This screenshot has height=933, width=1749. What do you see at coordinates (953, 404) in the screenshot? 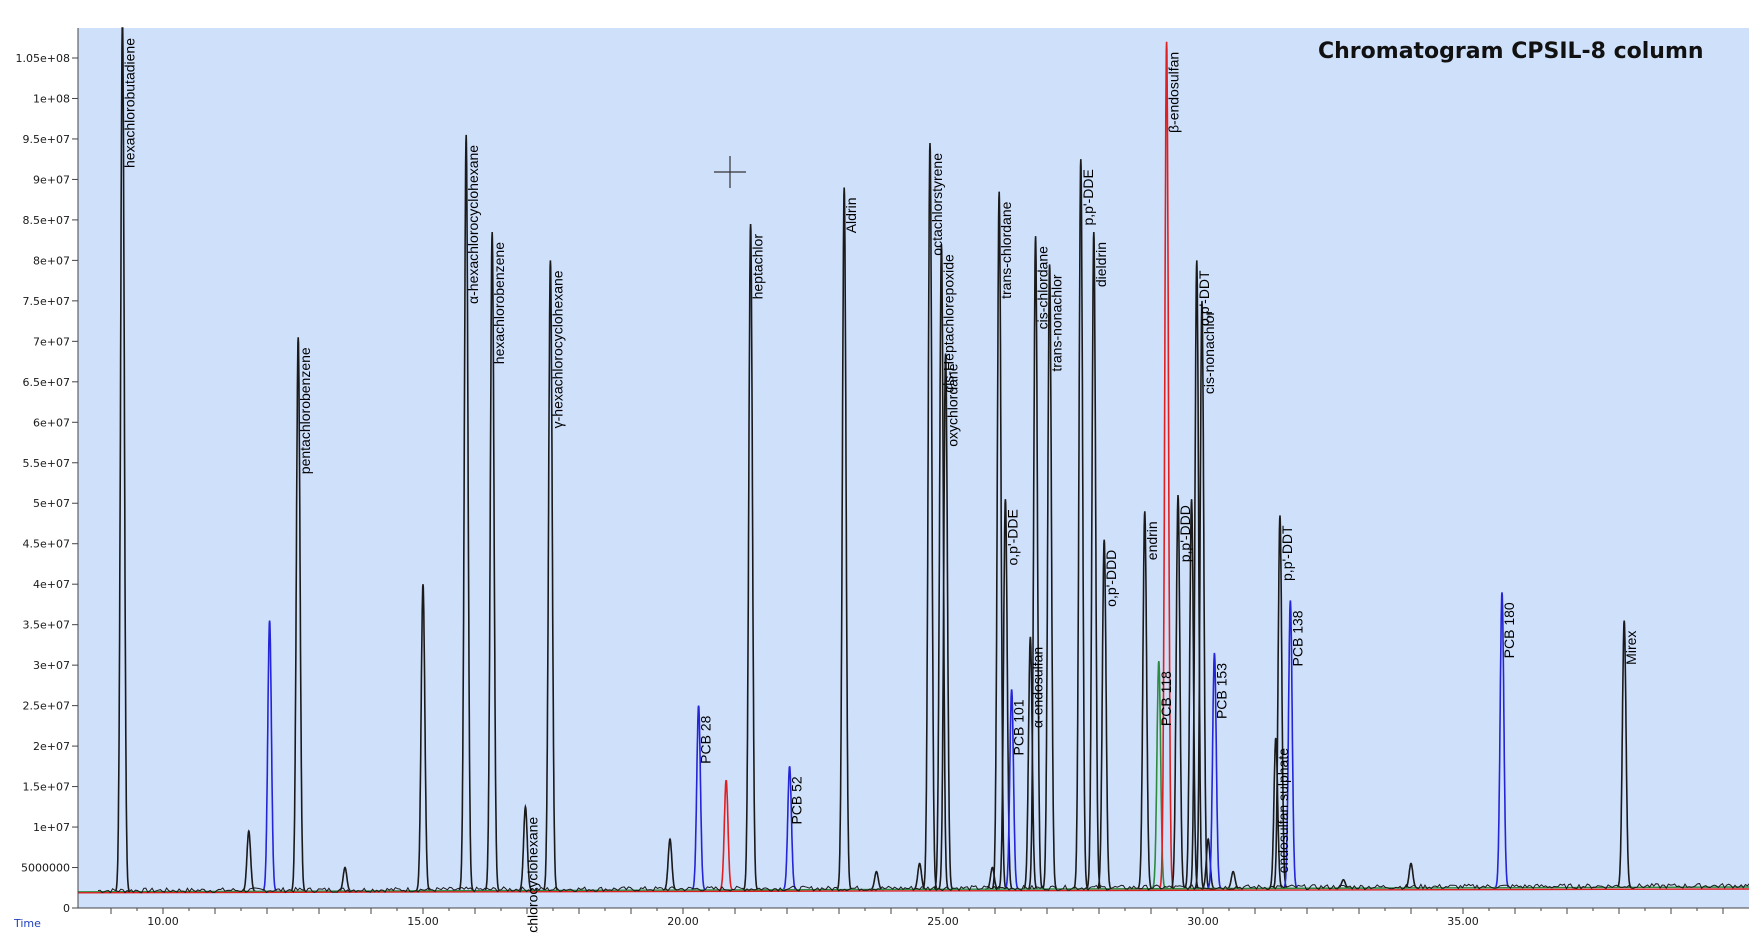
I see `peak-label: oxychlordane` at bounding box center [953, 404].